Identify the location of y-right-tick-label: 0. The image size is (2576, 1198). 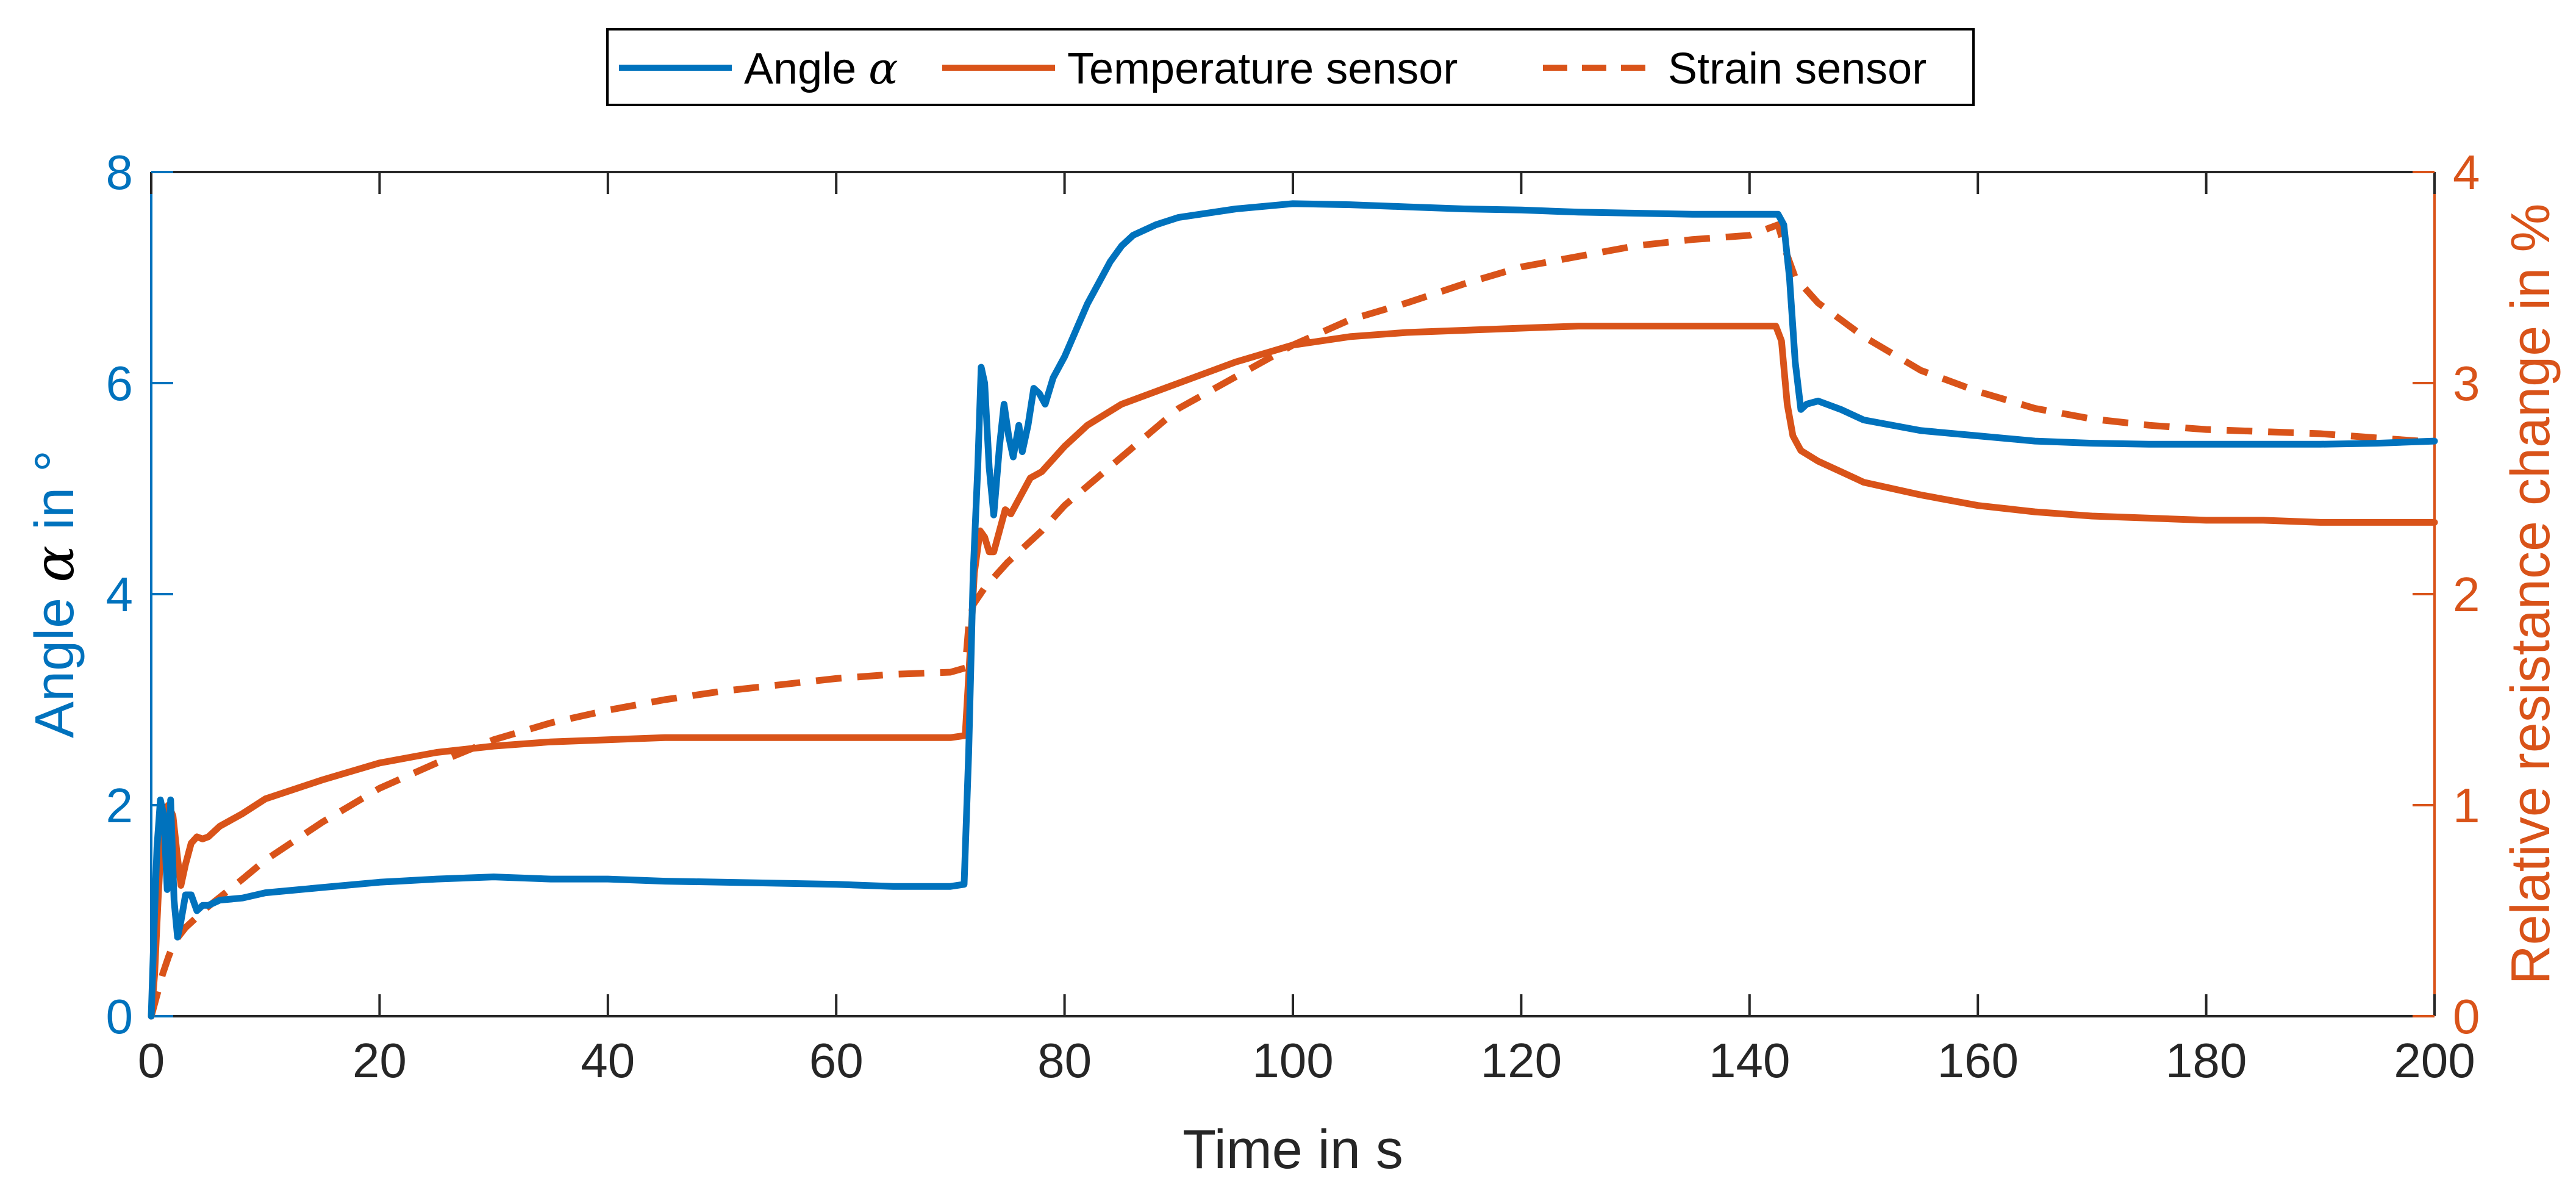
(2466, 1016).